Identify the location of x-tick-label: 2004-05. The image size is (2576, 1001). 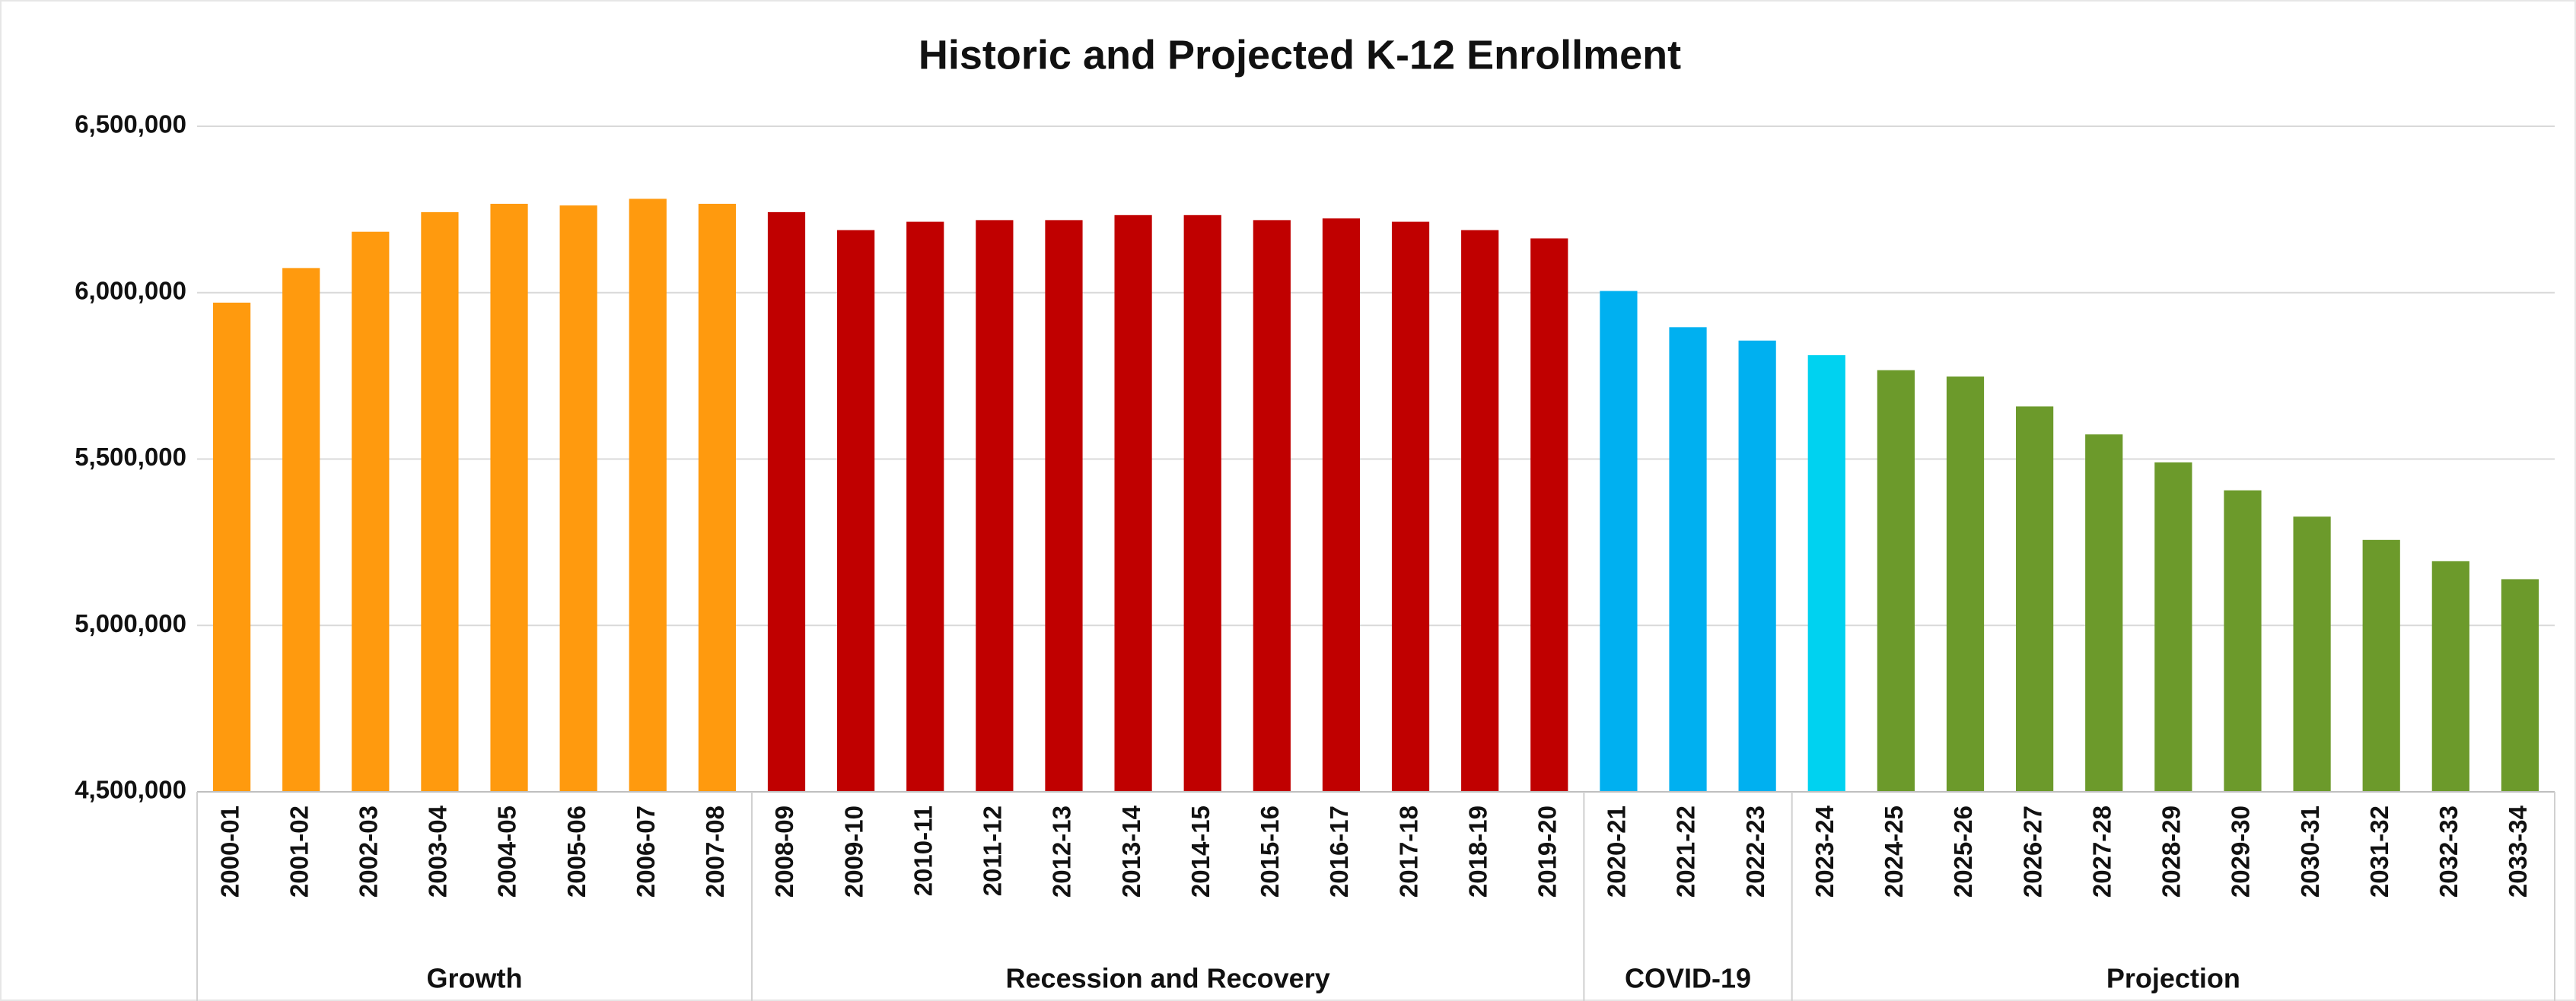
(507, 852).